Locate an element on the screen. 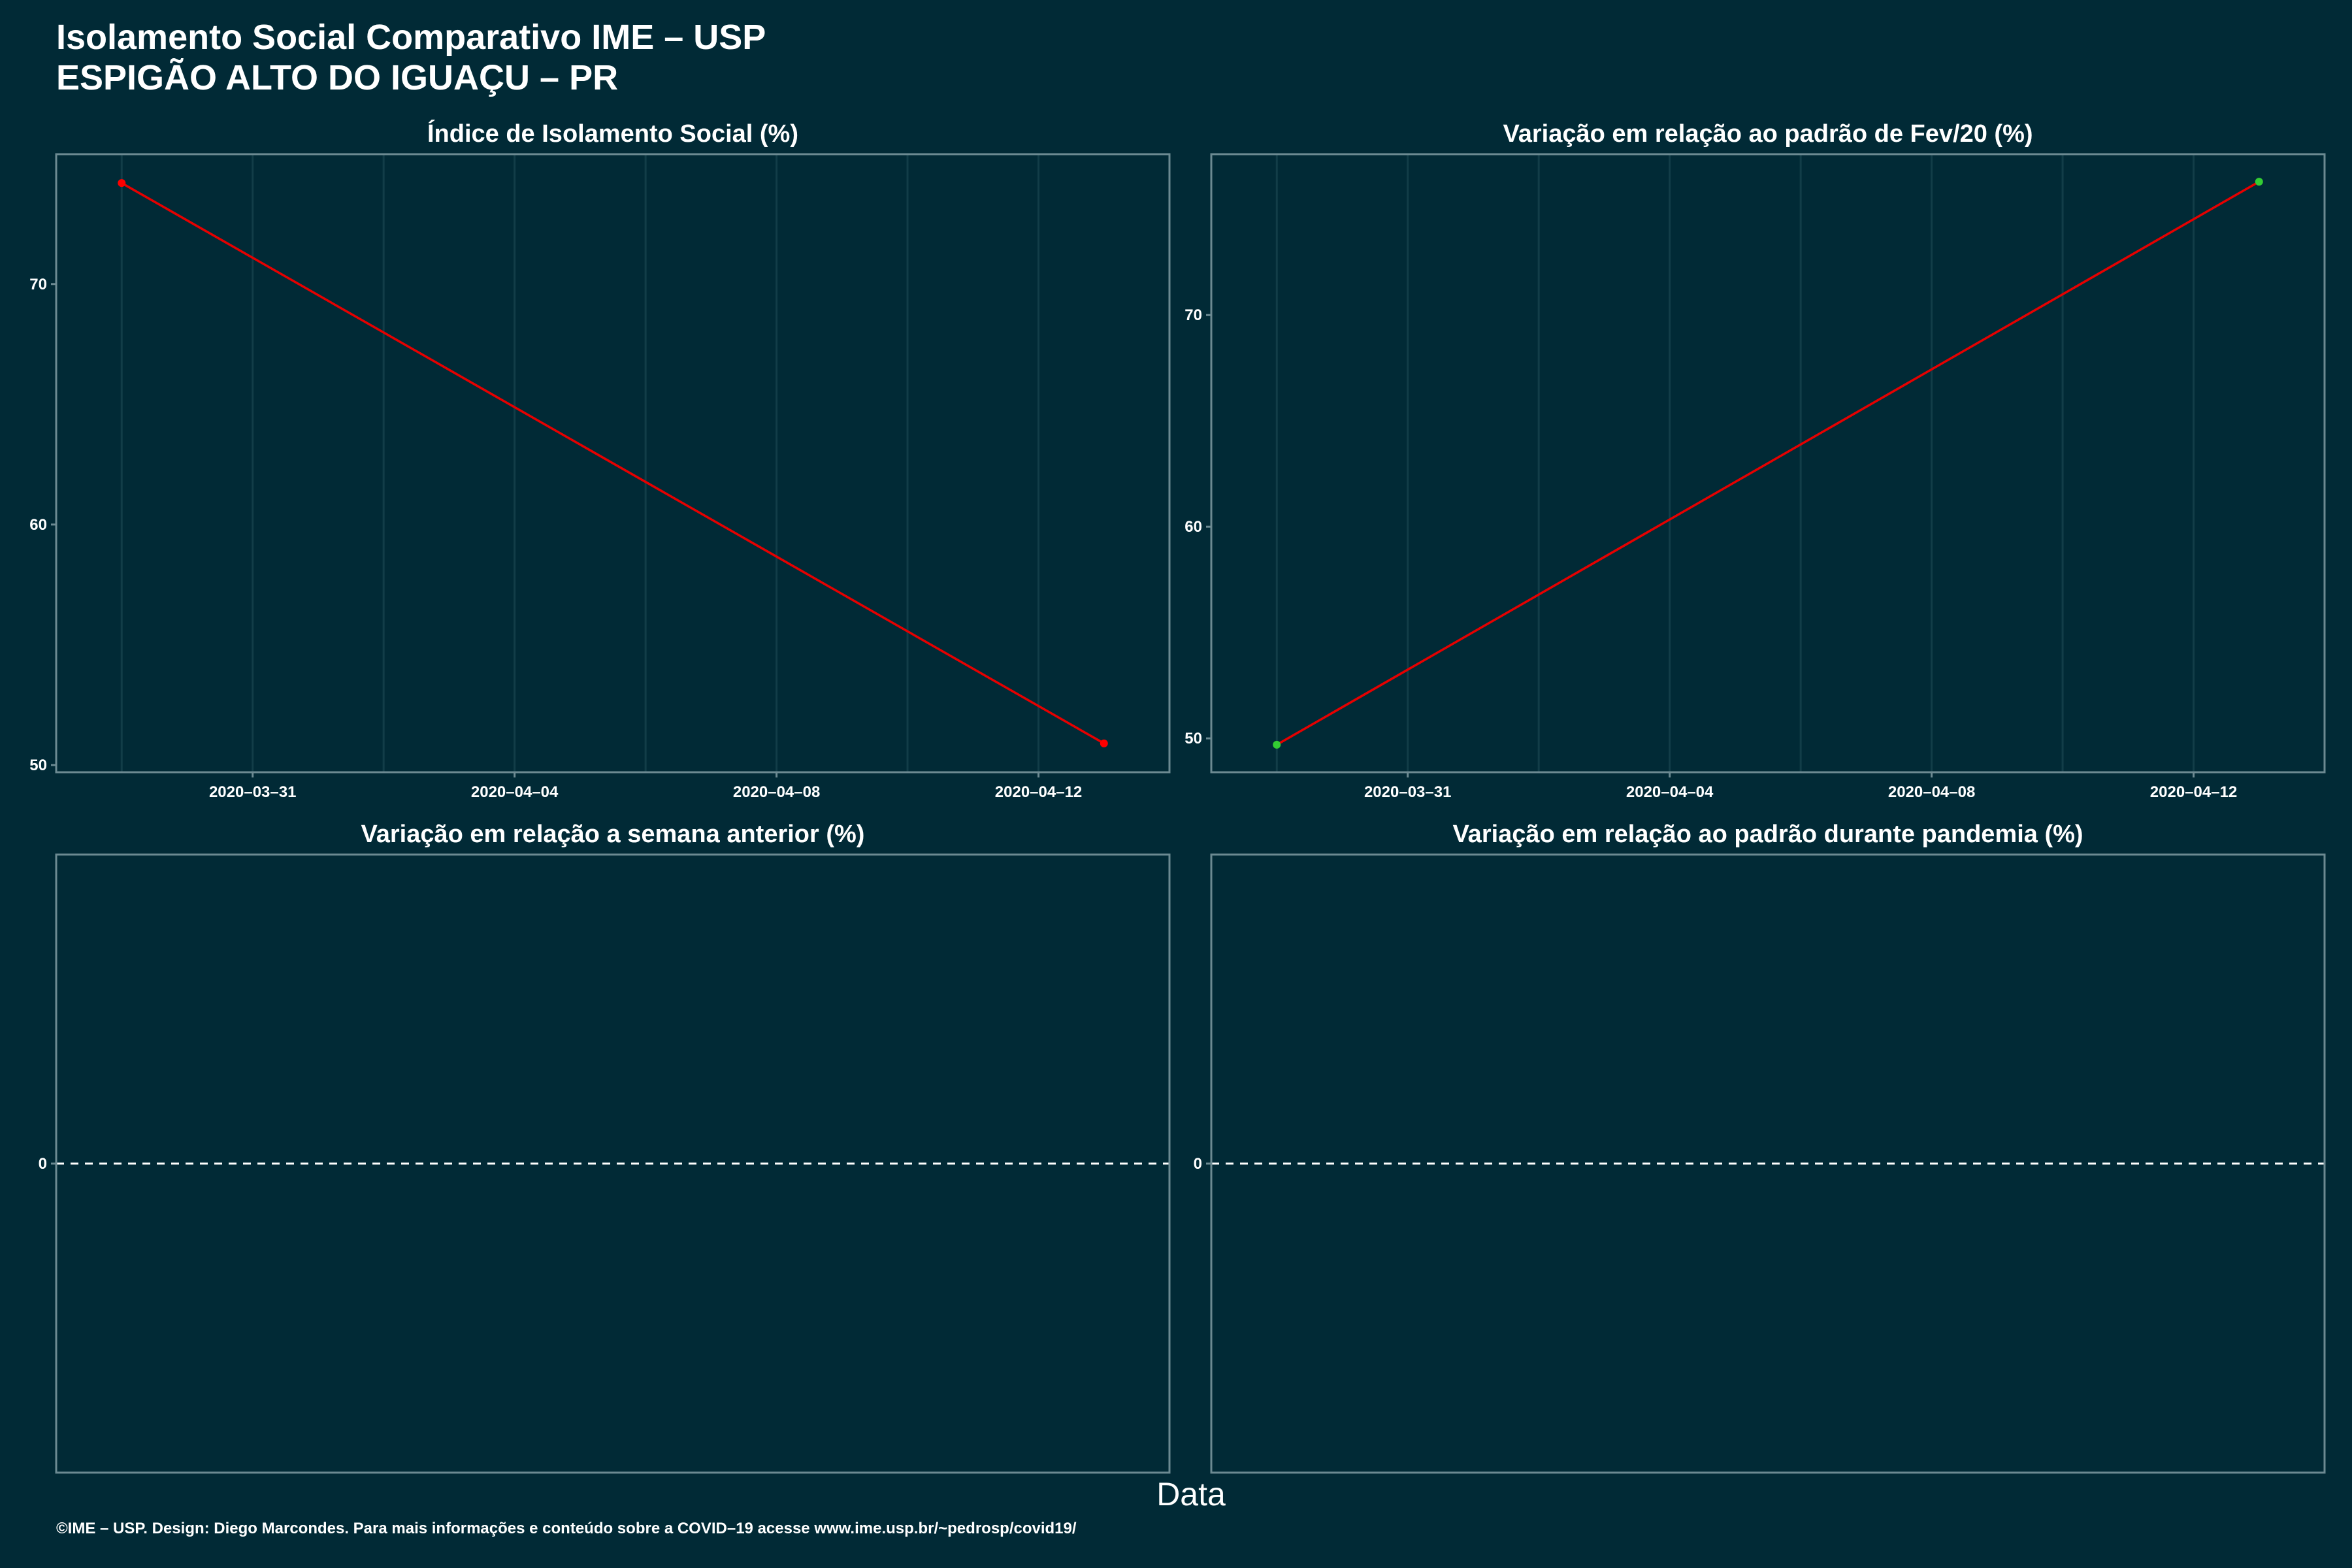 This screenshot has height=1568, width=2352. panel-title: Índice de Isolamento Social (%) is located at coordinates (612, 133).